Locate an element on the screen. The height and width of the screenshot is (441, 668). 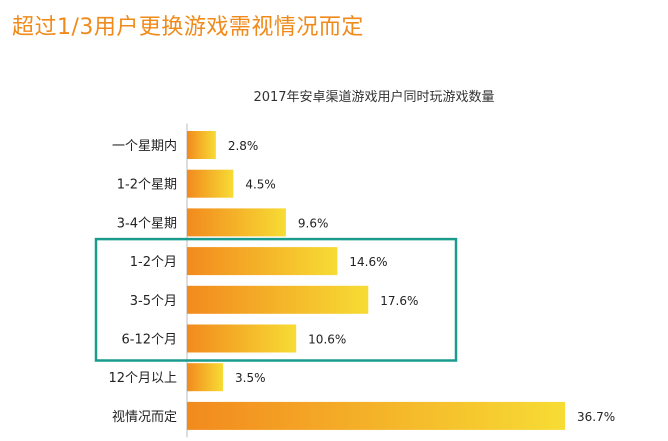
category-label-8: 视情况而定 is located at coordinates (144, 417).